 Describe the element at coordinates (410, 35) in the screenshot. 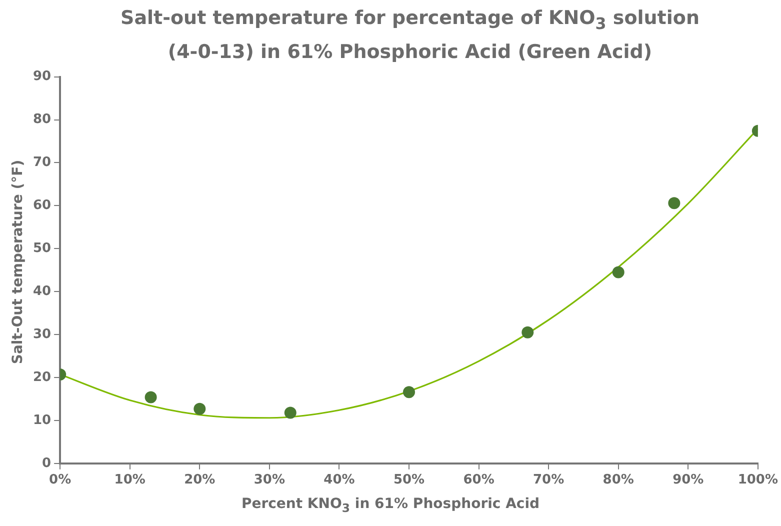

I see `chart-title: Salt-out temperature for percentage of KNO$_{3}$ solution (4-0-13) in 61% Phosphoric Acid (Green Acid)` at that location.